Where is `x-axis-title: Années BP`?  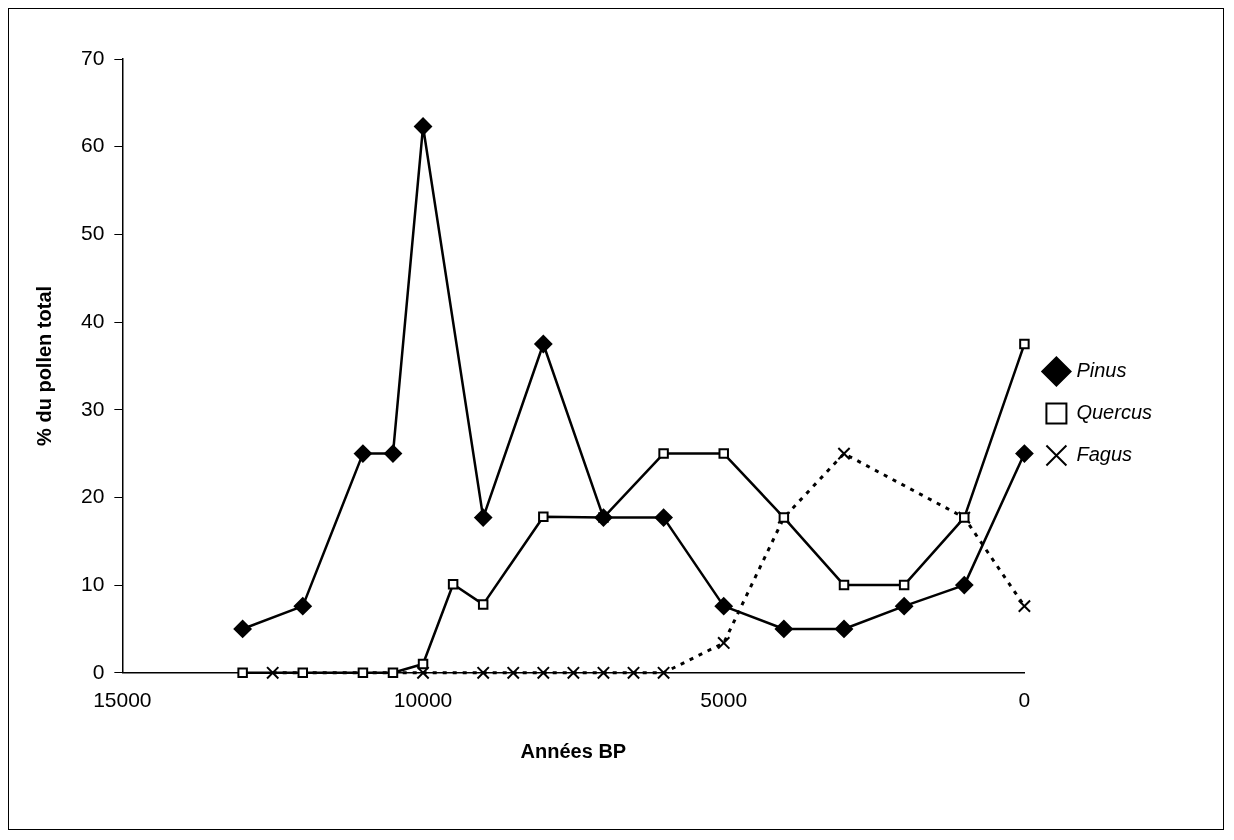 x-axis-title: Années BP is located at coordinates (573, 750).